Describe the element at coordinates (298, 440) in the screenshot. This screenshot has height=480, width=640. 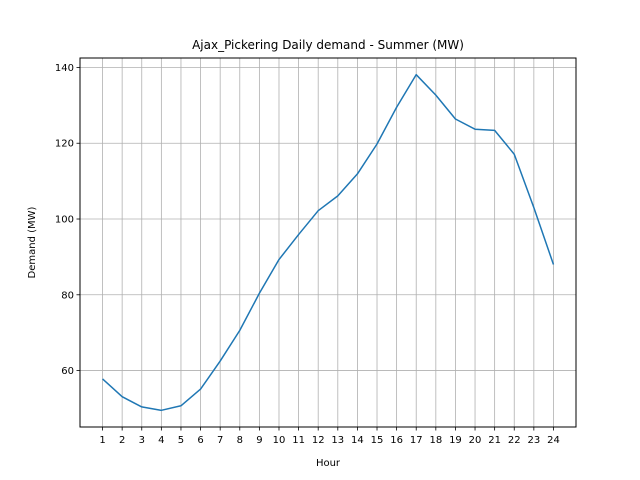
I see `x-tick-label: 11` at that location.